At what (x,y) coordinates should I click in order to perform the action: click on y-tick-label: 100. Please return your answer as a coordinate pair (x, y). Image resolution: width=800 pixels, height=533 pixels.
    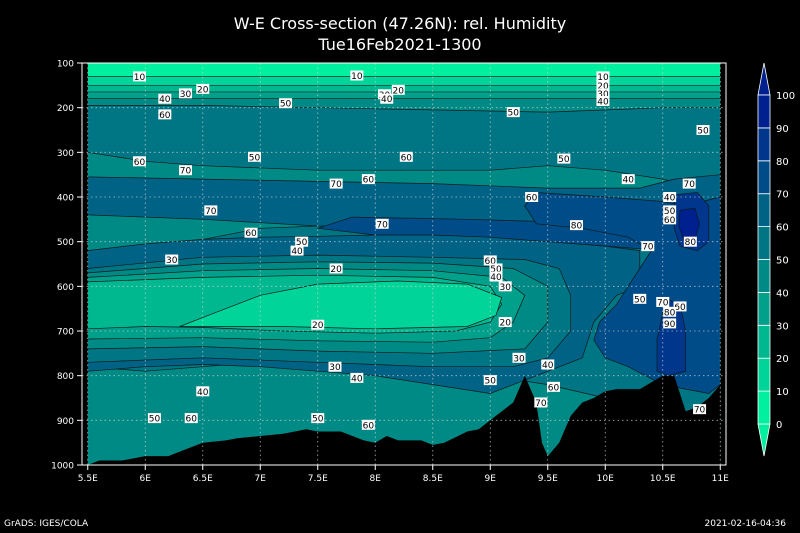
    Looking at the image, I should click on (65, 65).